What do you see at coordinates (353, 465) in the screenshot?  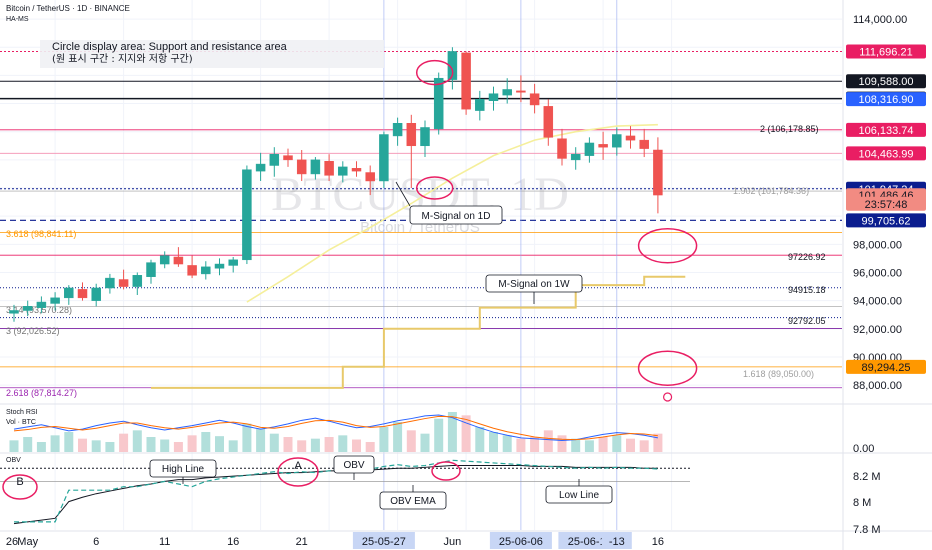 I see `obv-label: OBV` at bounding box center [353, 465].